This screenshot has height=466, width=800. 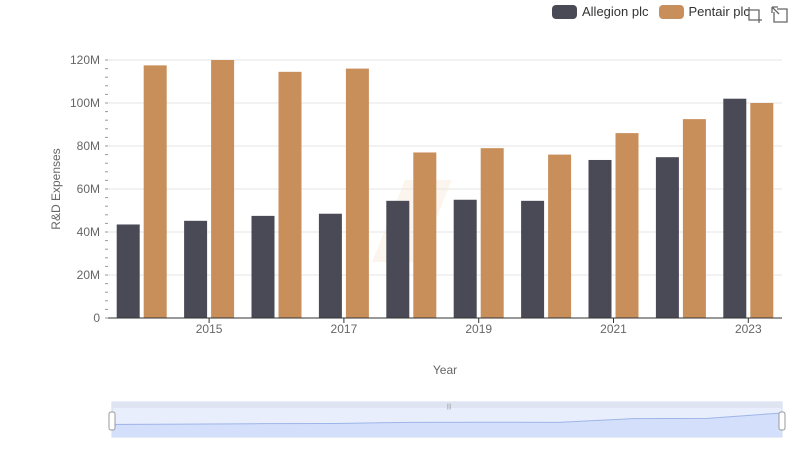 What do you see at coordinates (533, 259) in the screenshot?
I see `bar-allegion-2020` at bounding box center [533, 259].